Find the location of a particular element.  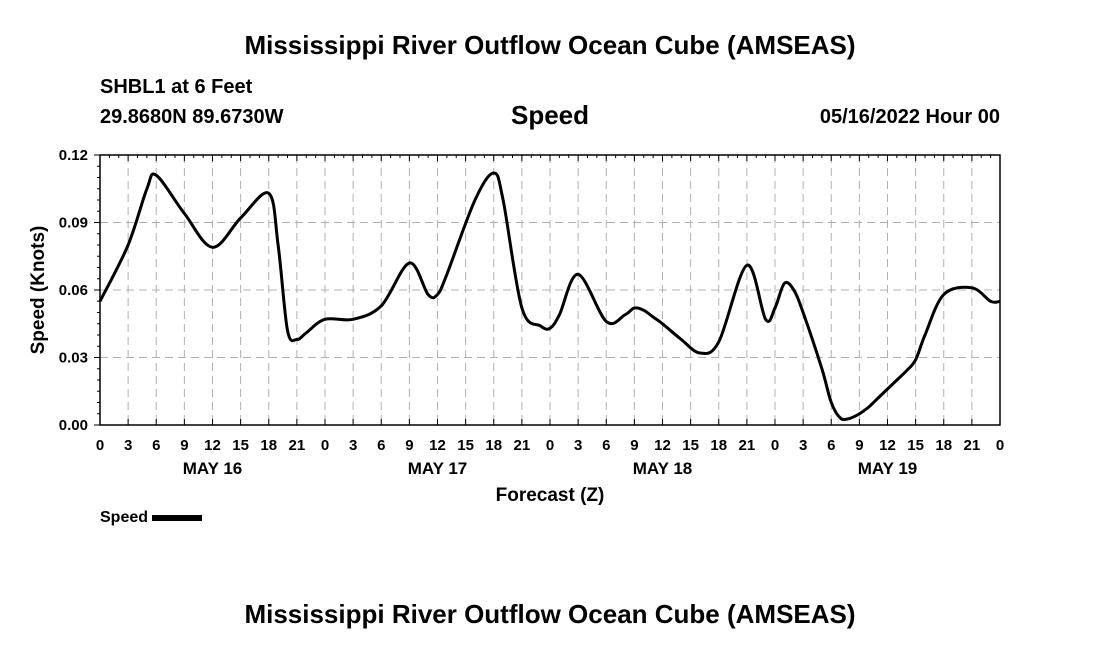

y-tick-label: 0.12 is located at coordinates (73, 155).